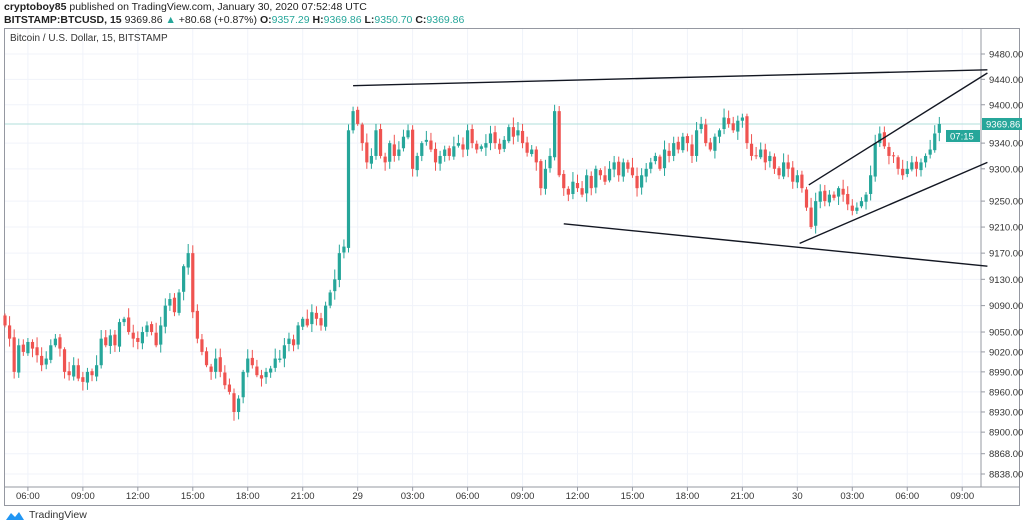 This screenshot has width=1024, height=527. What do you see at coordinates (170, 20) in the screenshot?
I see `up-arrow-icon: ▲` at bounding box center [170, 20].